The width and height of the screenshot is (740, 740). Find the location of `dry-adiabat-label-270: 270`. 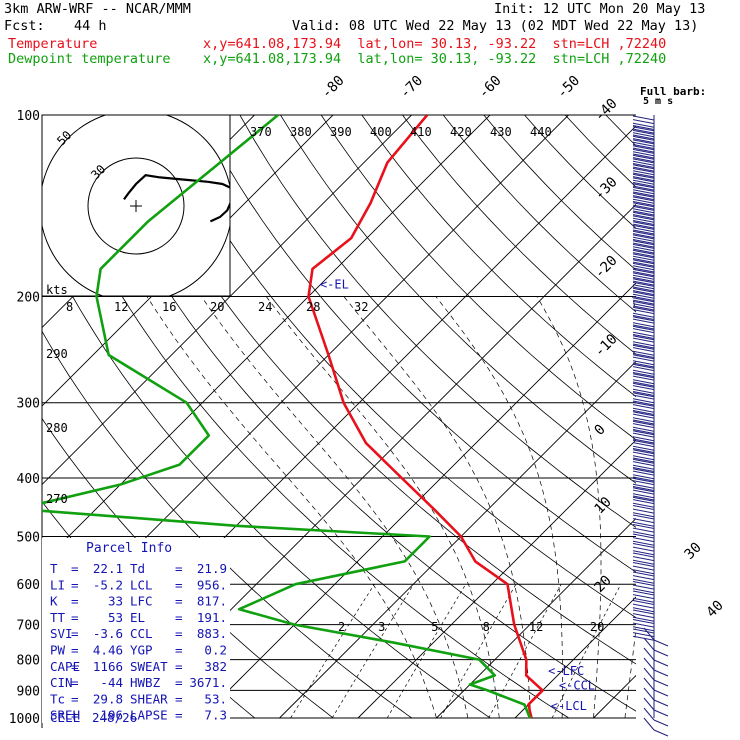

dry-adiabat-label-270: 270 is located at coordinates (57, 499).